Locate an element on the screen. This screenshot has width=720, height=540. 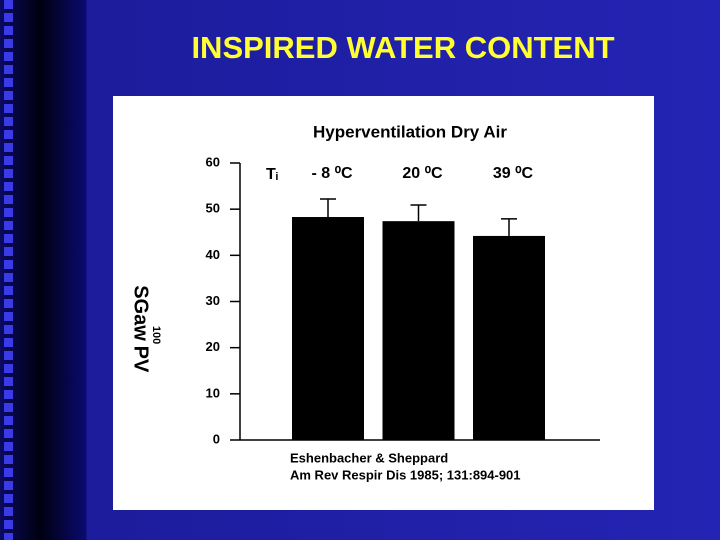
y-label-end: PV is located at coordinates (141, 359).